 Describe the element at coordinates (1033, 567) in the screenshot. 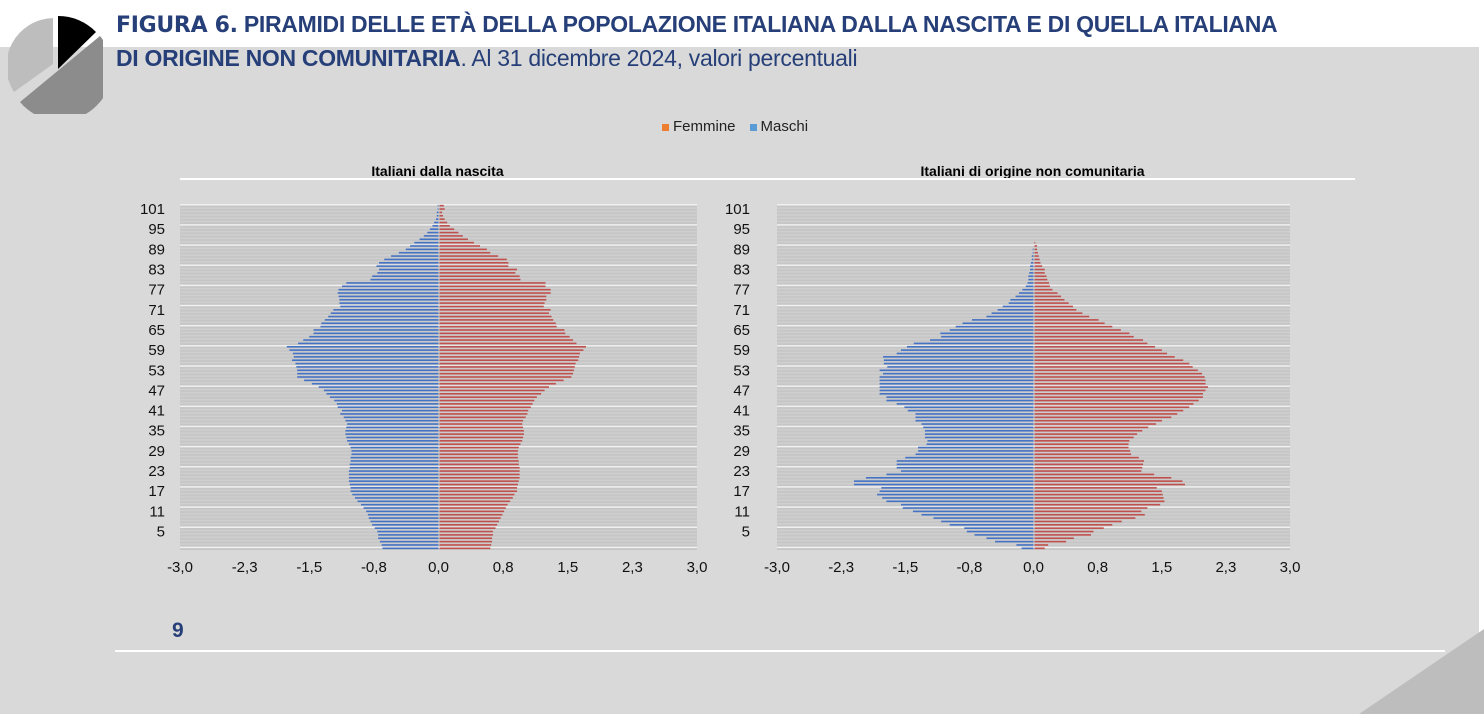

I see `x-tick-label: 0,0` at that location.